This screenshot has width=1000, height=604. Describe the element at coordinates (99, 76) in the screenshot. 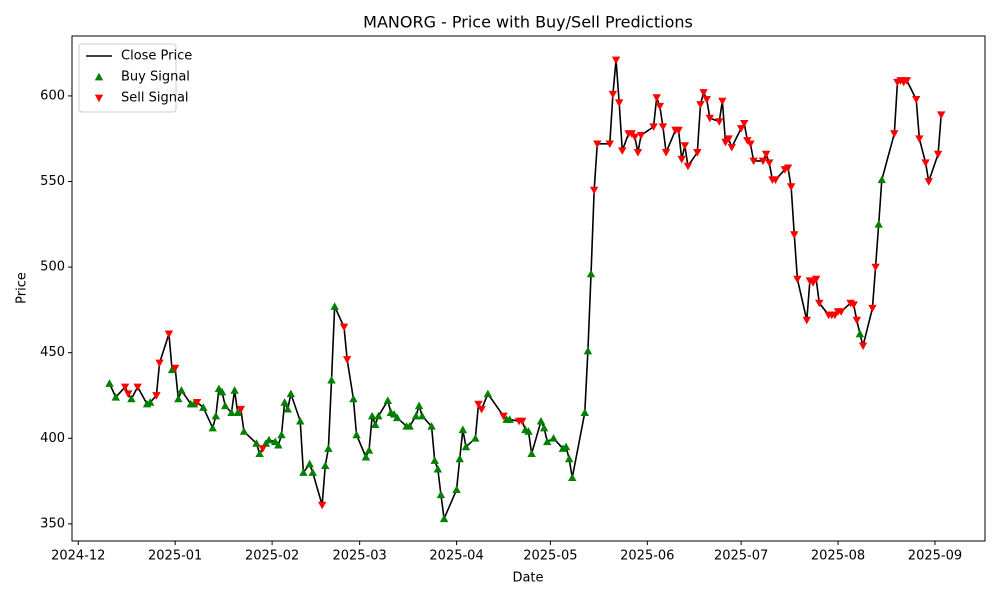

I see `legend-swatch` at that location.